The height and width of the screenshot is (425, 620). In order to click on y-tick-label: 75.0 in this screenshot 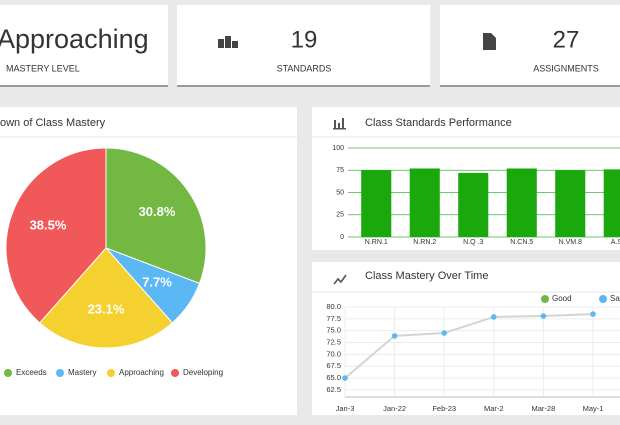, I will do `click(333, 330)`.